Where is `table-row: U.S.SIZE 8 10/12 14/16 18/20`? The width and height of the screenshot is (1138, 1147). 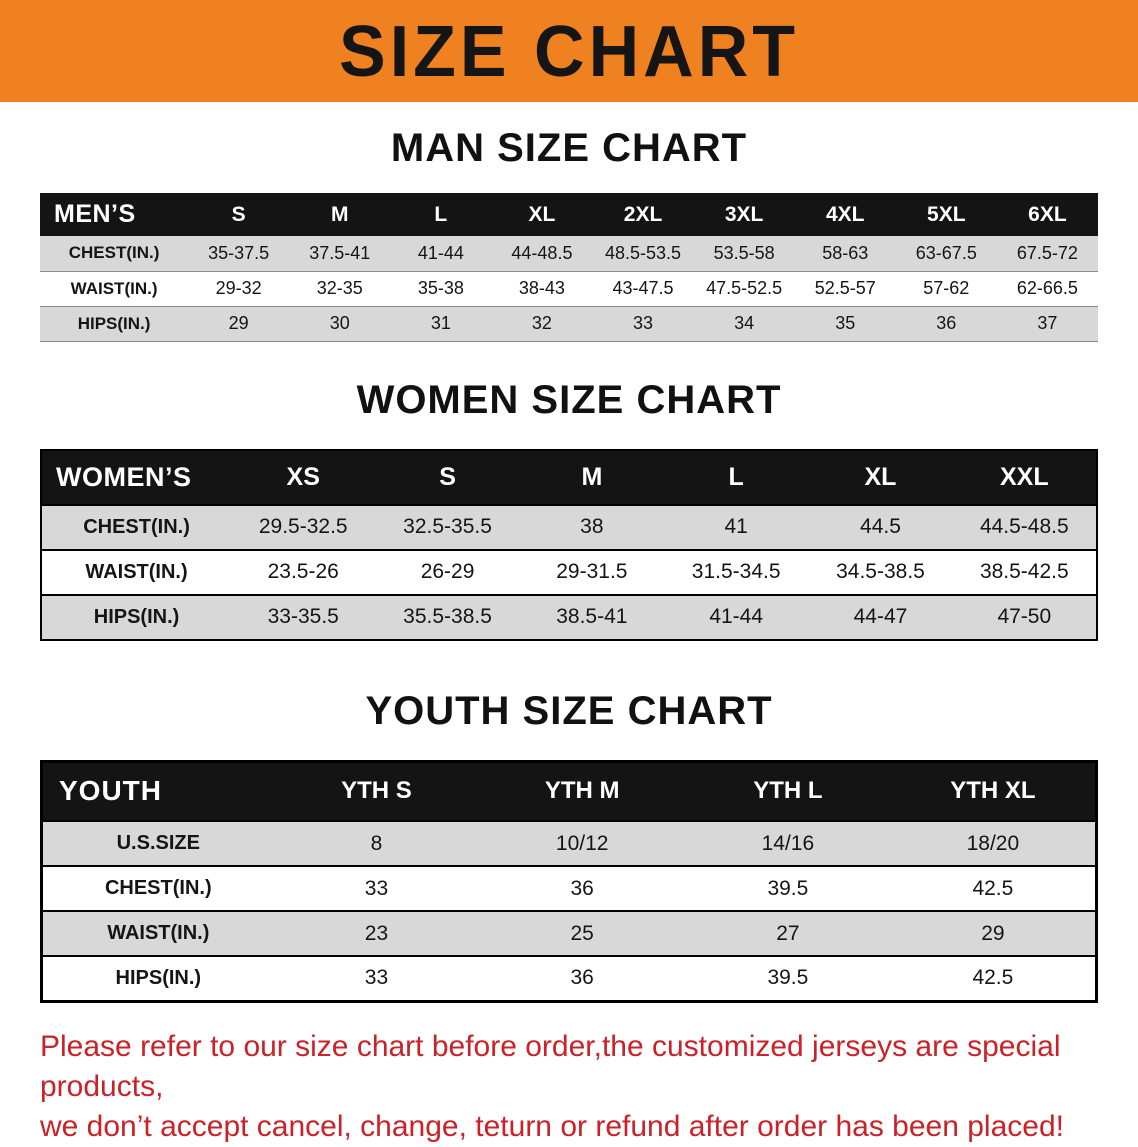 table-row: U.S.SIZE 8 10/12 14/16 18/20 is located at coordinates (569, 843).